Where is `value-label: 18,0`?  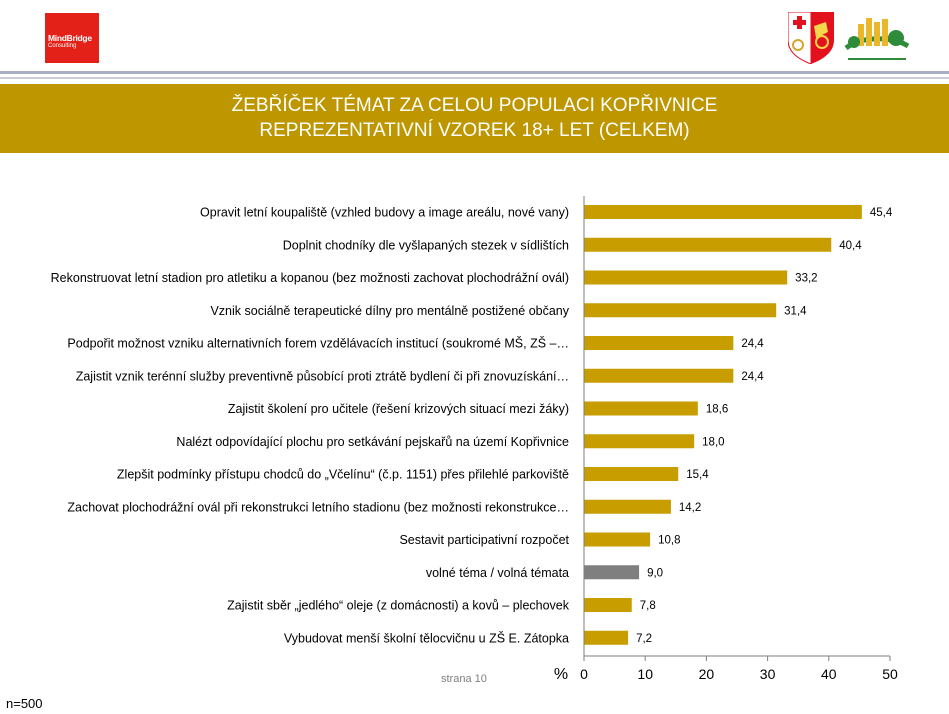
value-label: 18,0 is located at coordinates (713, 442).